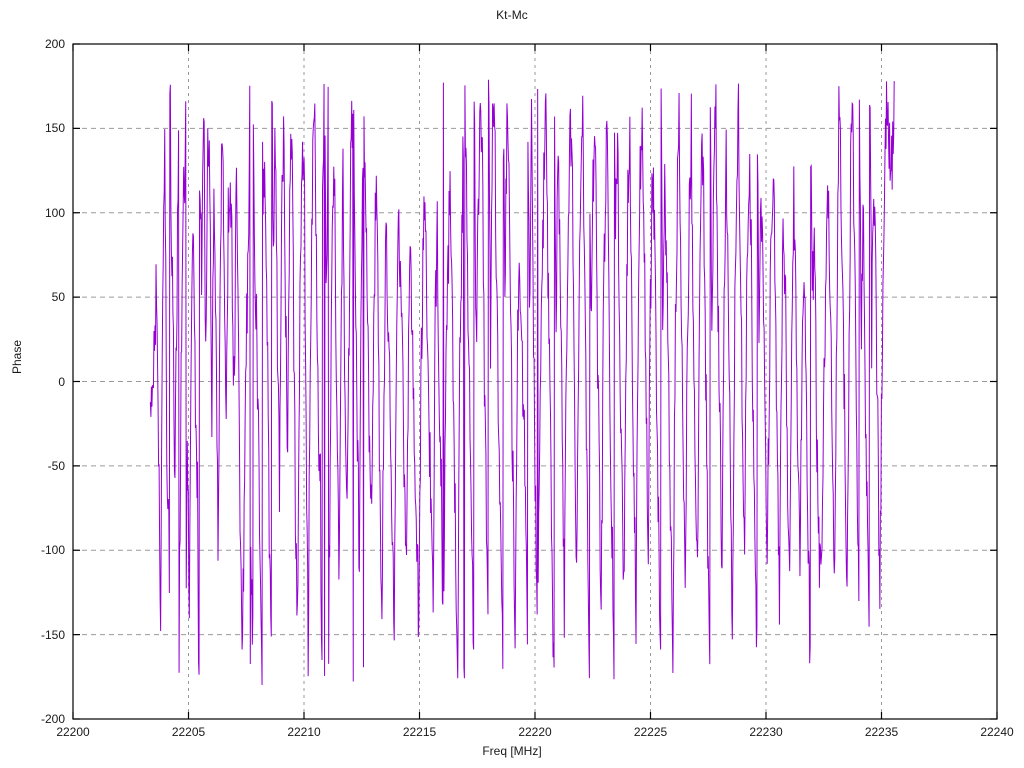 The height and width of the screenshot is (768, 1024). Describe the element at coordinates (54, 212) in the screenshot. I see `y-tick-label: 100` at that location.